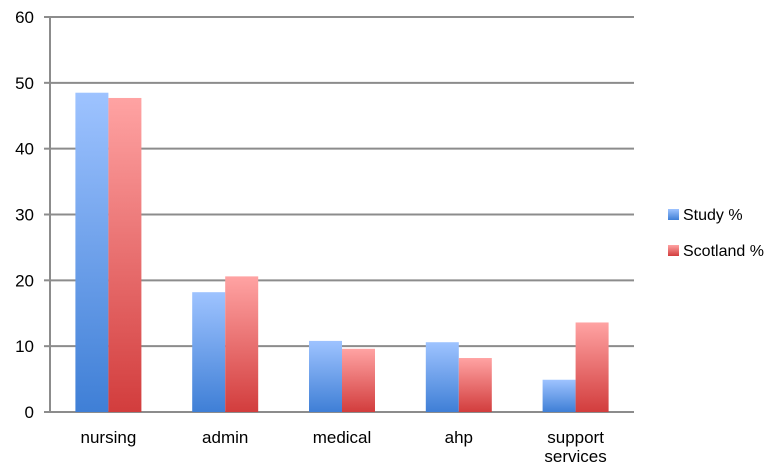 The width and height of the screenshot is (771, 465). What do you see at coordinates (24, 215) in the screenshot?
I see `y-tick-label: 30` at bounding box center [24, 215].